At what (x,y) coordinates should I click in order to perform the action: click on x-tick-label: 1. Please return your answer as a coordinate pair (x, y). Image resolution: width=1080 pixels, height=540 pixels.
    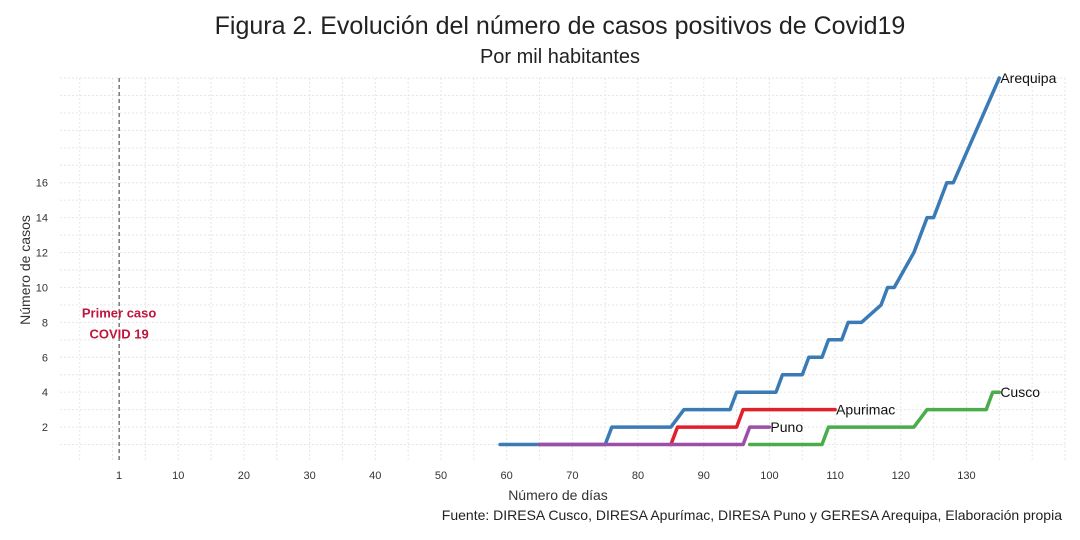
    Looking at the image, I should click on (119, 476).